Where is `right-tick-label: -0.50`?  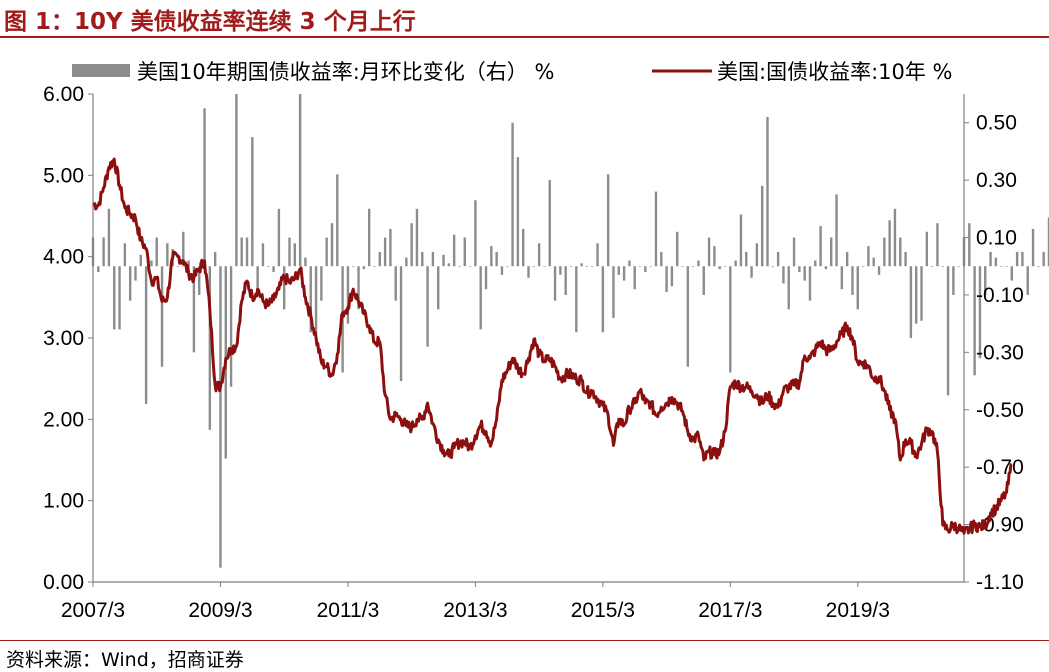 right-tick-label: -0.50 is located at coordinates (1000, 410).